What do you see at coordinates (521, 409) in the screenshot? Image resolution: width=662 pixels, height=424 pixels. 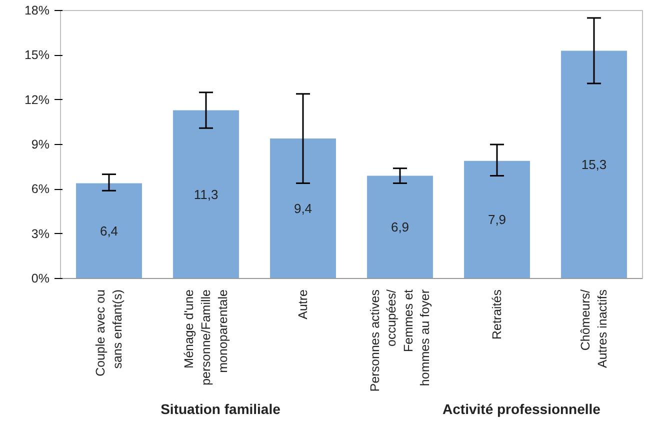 I see `text: Activité professionnelle` at bounding box center [521, 409].